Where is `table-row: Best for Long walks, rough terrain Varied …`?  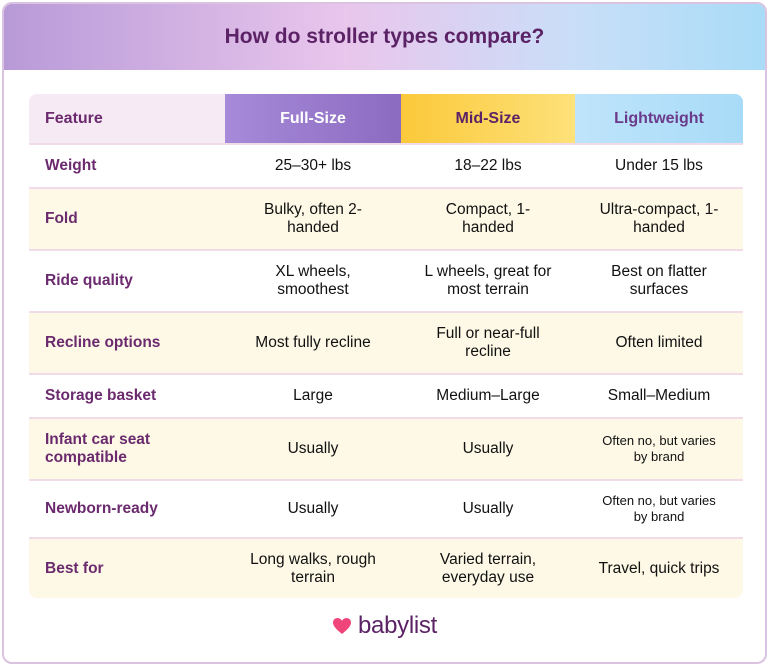 table-row: Best for Long walks, rough terrain Varied … is located at coordinates (386, 567).